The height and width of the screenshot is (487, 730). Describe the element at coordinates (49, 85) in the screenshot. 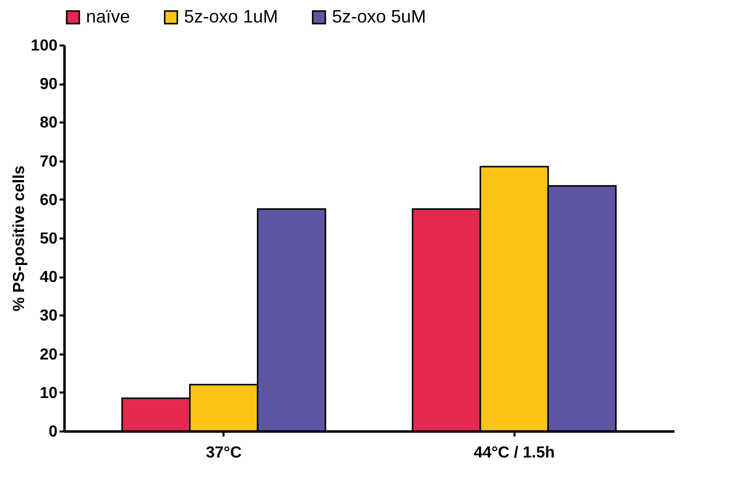

I see `y-tick-label: 90` at that location.